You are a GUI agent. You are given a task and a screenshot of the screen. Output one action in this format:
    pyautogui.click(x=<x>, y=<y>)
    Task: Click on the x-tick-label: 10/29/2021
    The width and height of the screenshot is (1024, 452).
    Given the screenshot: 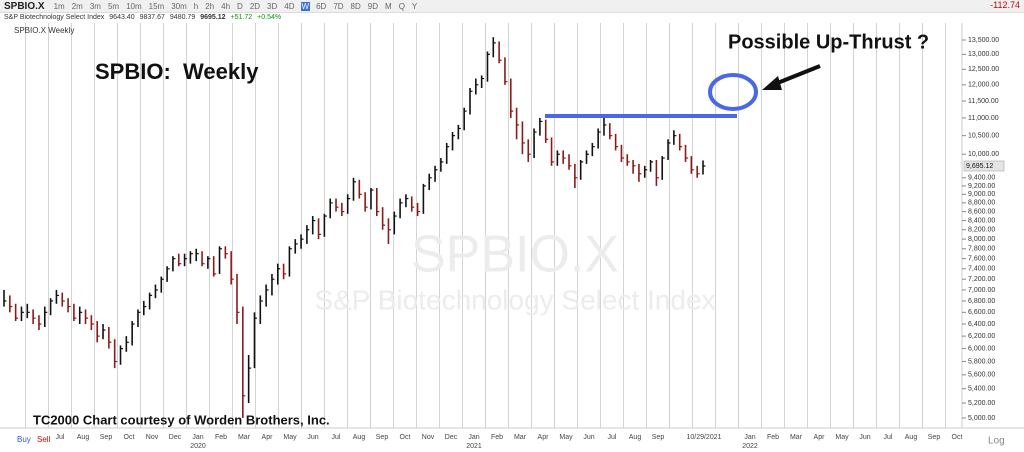 What is the action you would take?
    pyautogui.click(x=703, y=437)
    